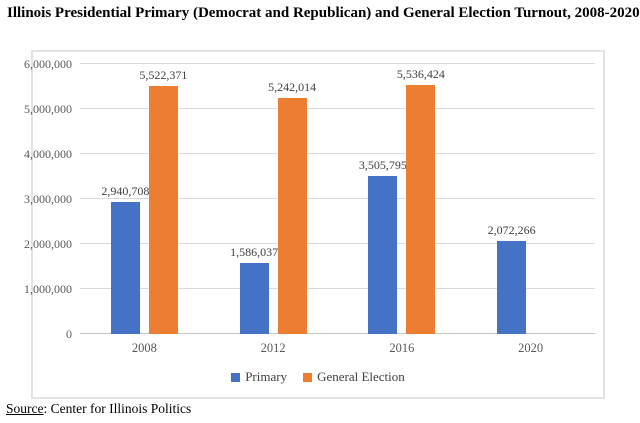  I want to click on legend: Primary General Election, so click(318, 377).